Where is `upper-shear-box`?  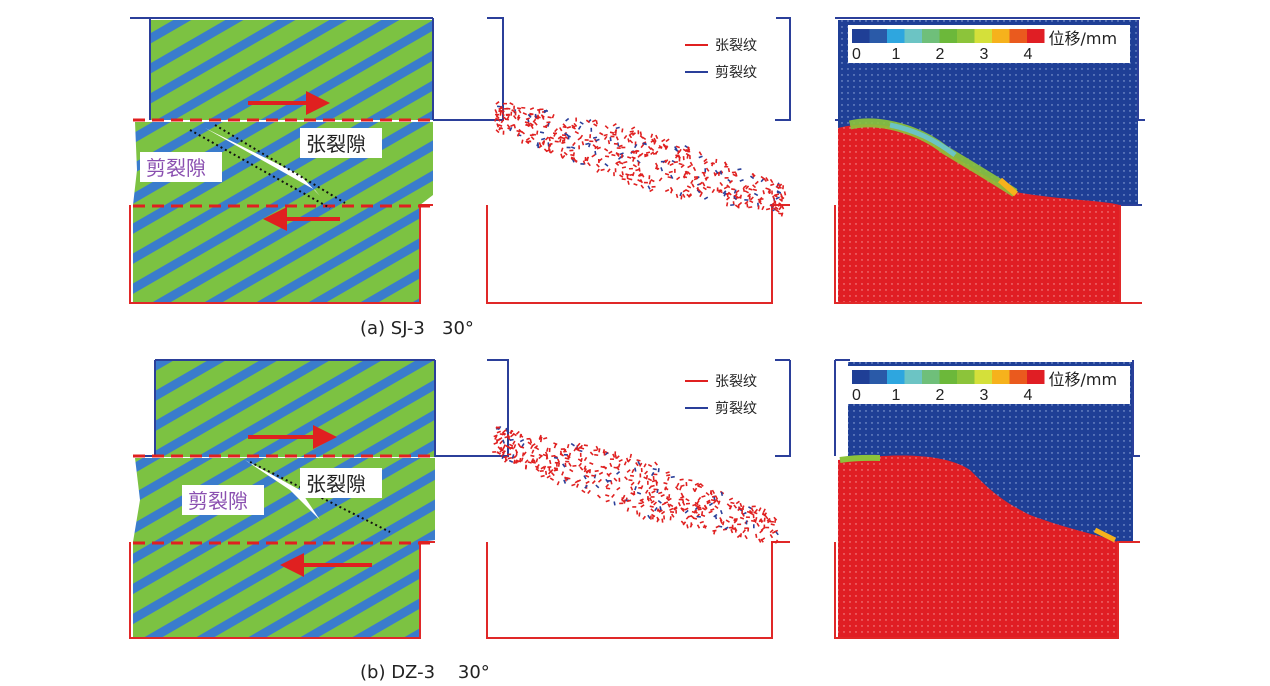
upper-shear-box is located at coordinates (310, 69).